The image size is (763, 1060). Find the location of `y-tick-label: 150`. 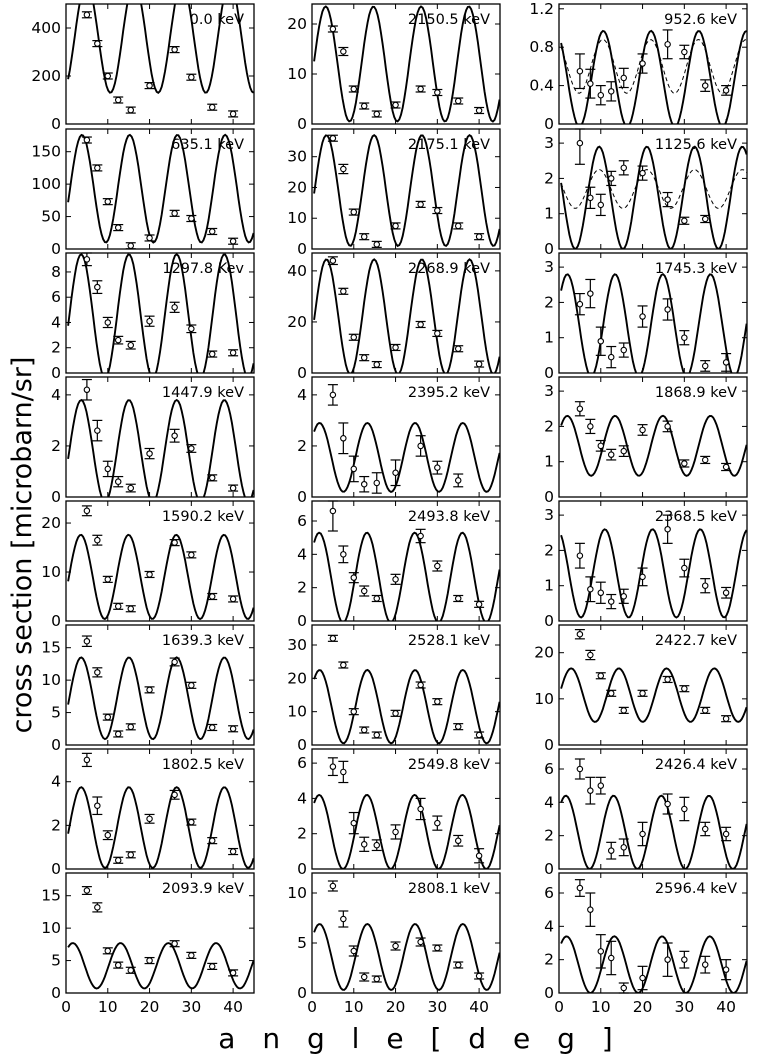

y-tick-label: 150 is located at coordinates (46, 152).